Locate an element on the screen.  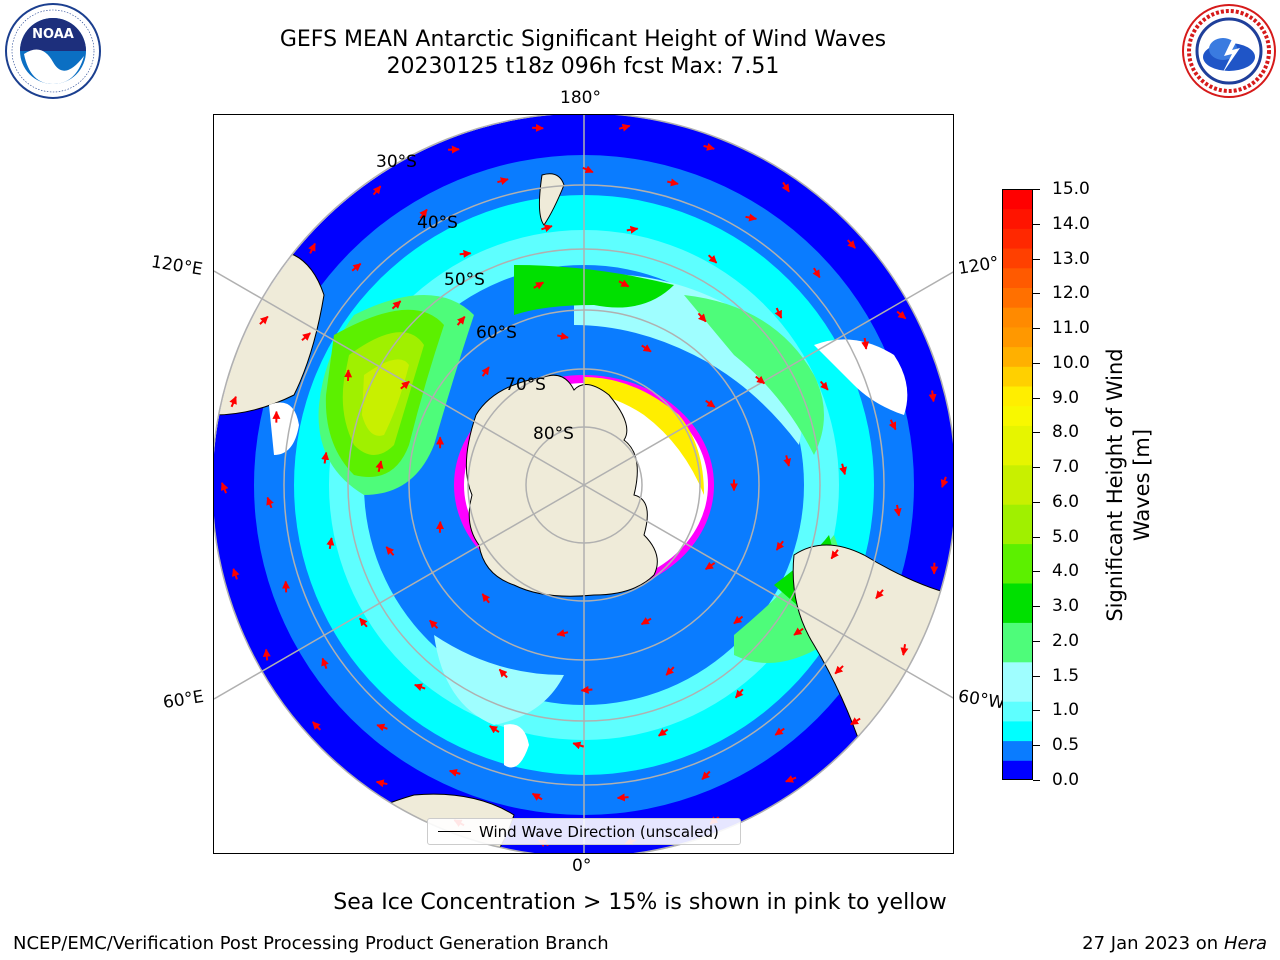
colorbar-tick-label: 10.0 is located at coordinates (1071, 362).